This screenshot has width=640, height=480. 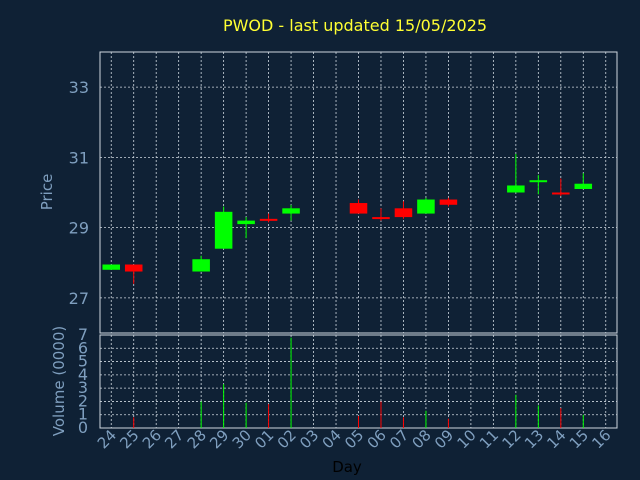 I want to click on price-tick-label: 33, so click(x=79, y=87).